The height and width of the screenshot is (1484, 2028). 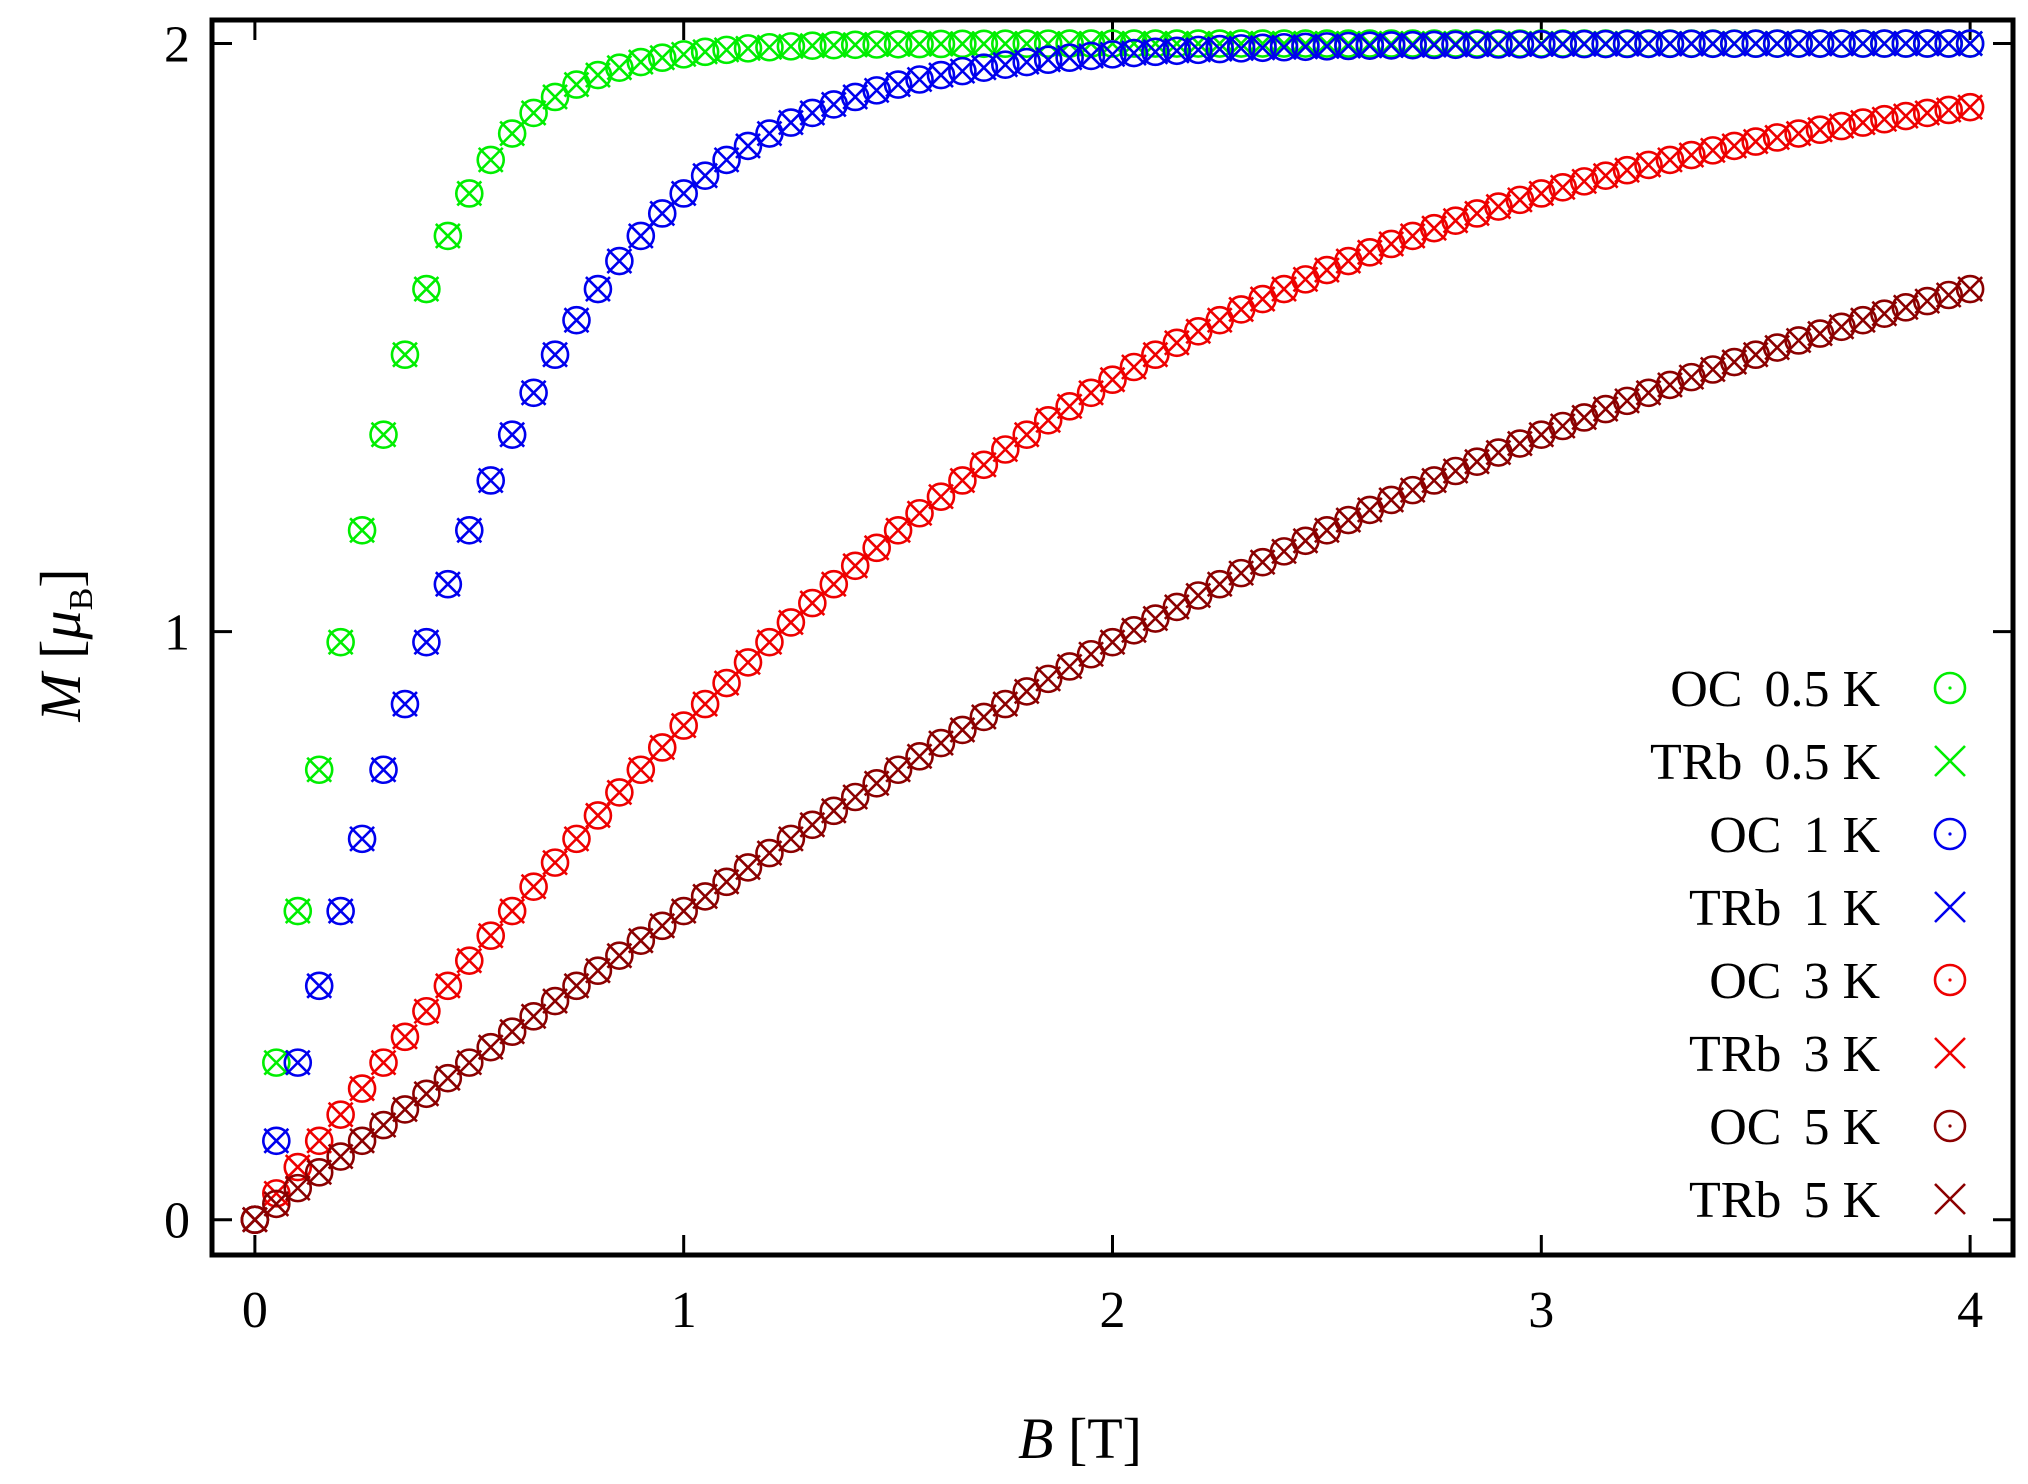 I want to click on legend-entry: TRb 1 K, so click(x=1827, y=908).